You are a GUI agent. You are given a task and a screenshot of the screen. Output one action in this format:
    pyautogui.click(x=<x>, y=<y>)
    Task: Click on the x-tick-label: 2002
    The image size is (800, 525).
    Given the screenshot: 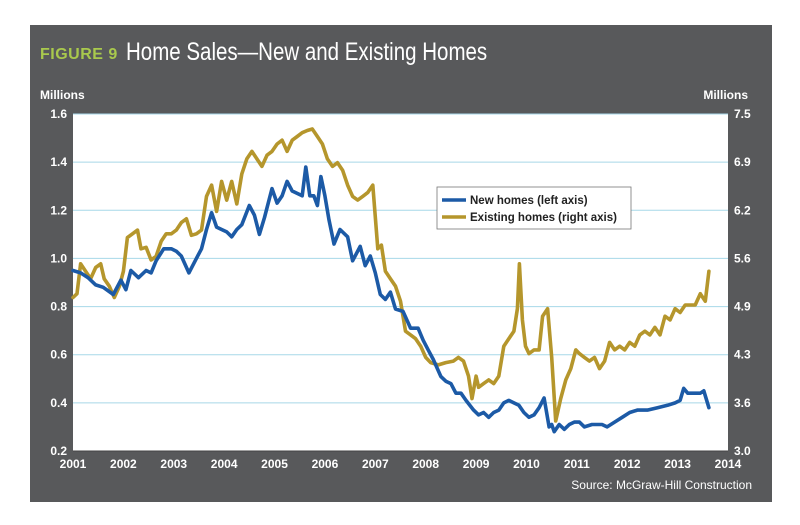 What is the action you would take?
    pyautogui.click(x=123, y=464)
    